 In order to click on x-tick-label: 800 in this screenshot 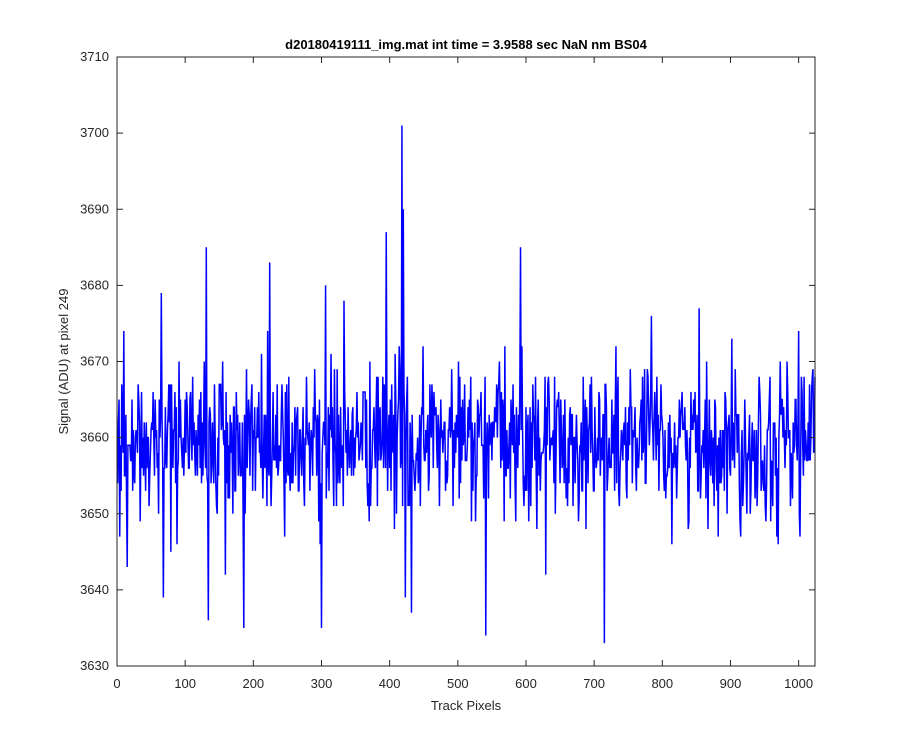, I will do `click(662, 683)`.